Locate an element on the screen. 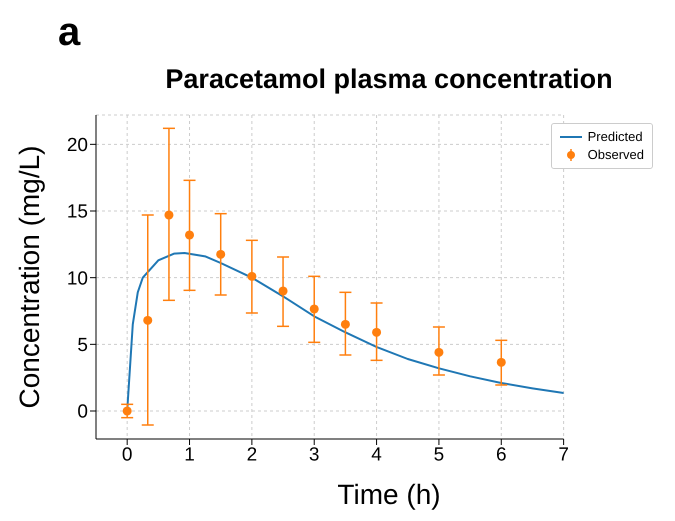  legend-label: Observed is located at coordinates (616, 155).